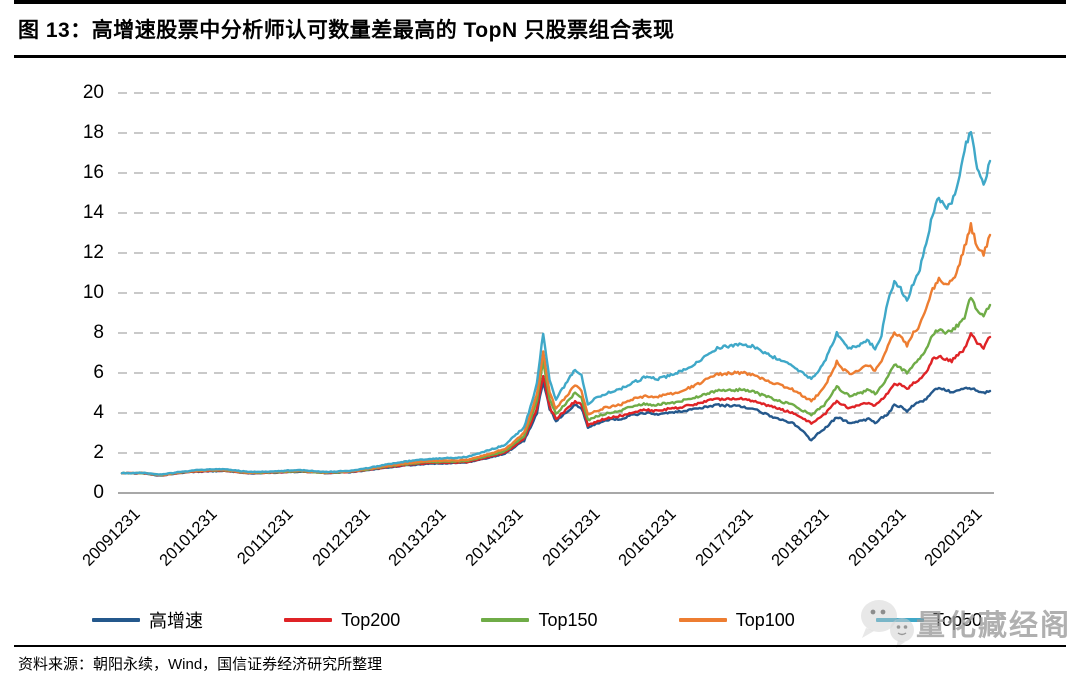 The height and width of the screenshot is (683, 1080). I want to click on y-tick-label-10: 10, so click(93, 292).